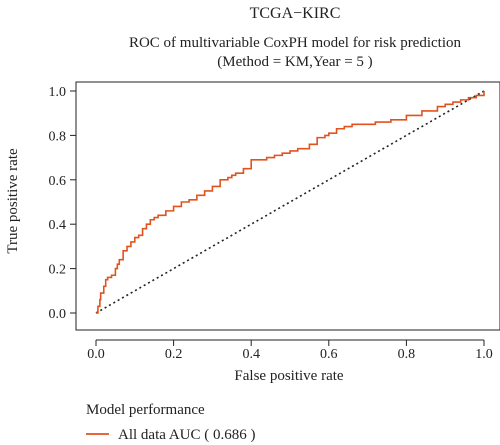 The width and height of the screenshot is (500, 445). Describe the element at coordinates (186, 435) in the screenshot. I see `legend-item-label: All data AUC ( 0.686 )` at that location.